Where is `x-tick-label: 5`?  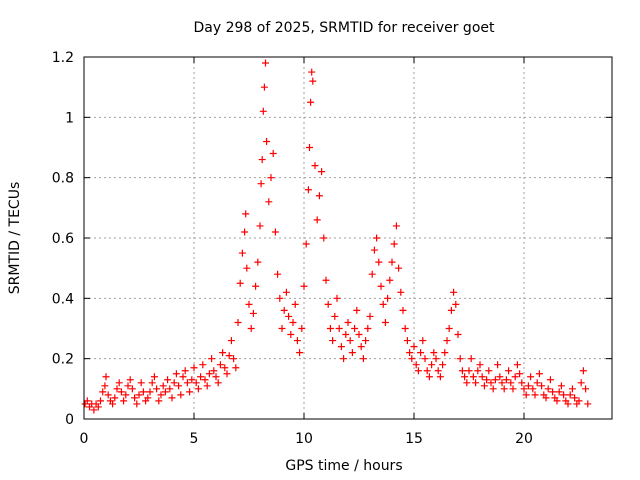
x-tick-label: 5 is located at coordinates (194, 439).